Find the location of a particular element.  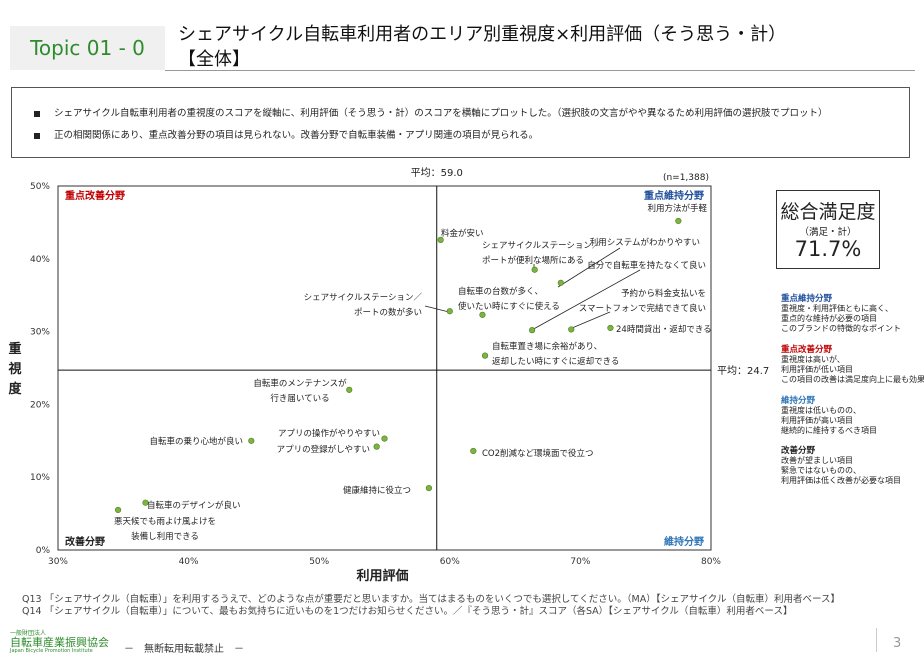

point-label: ポートの数が多い is located at coordinates (388, 312).